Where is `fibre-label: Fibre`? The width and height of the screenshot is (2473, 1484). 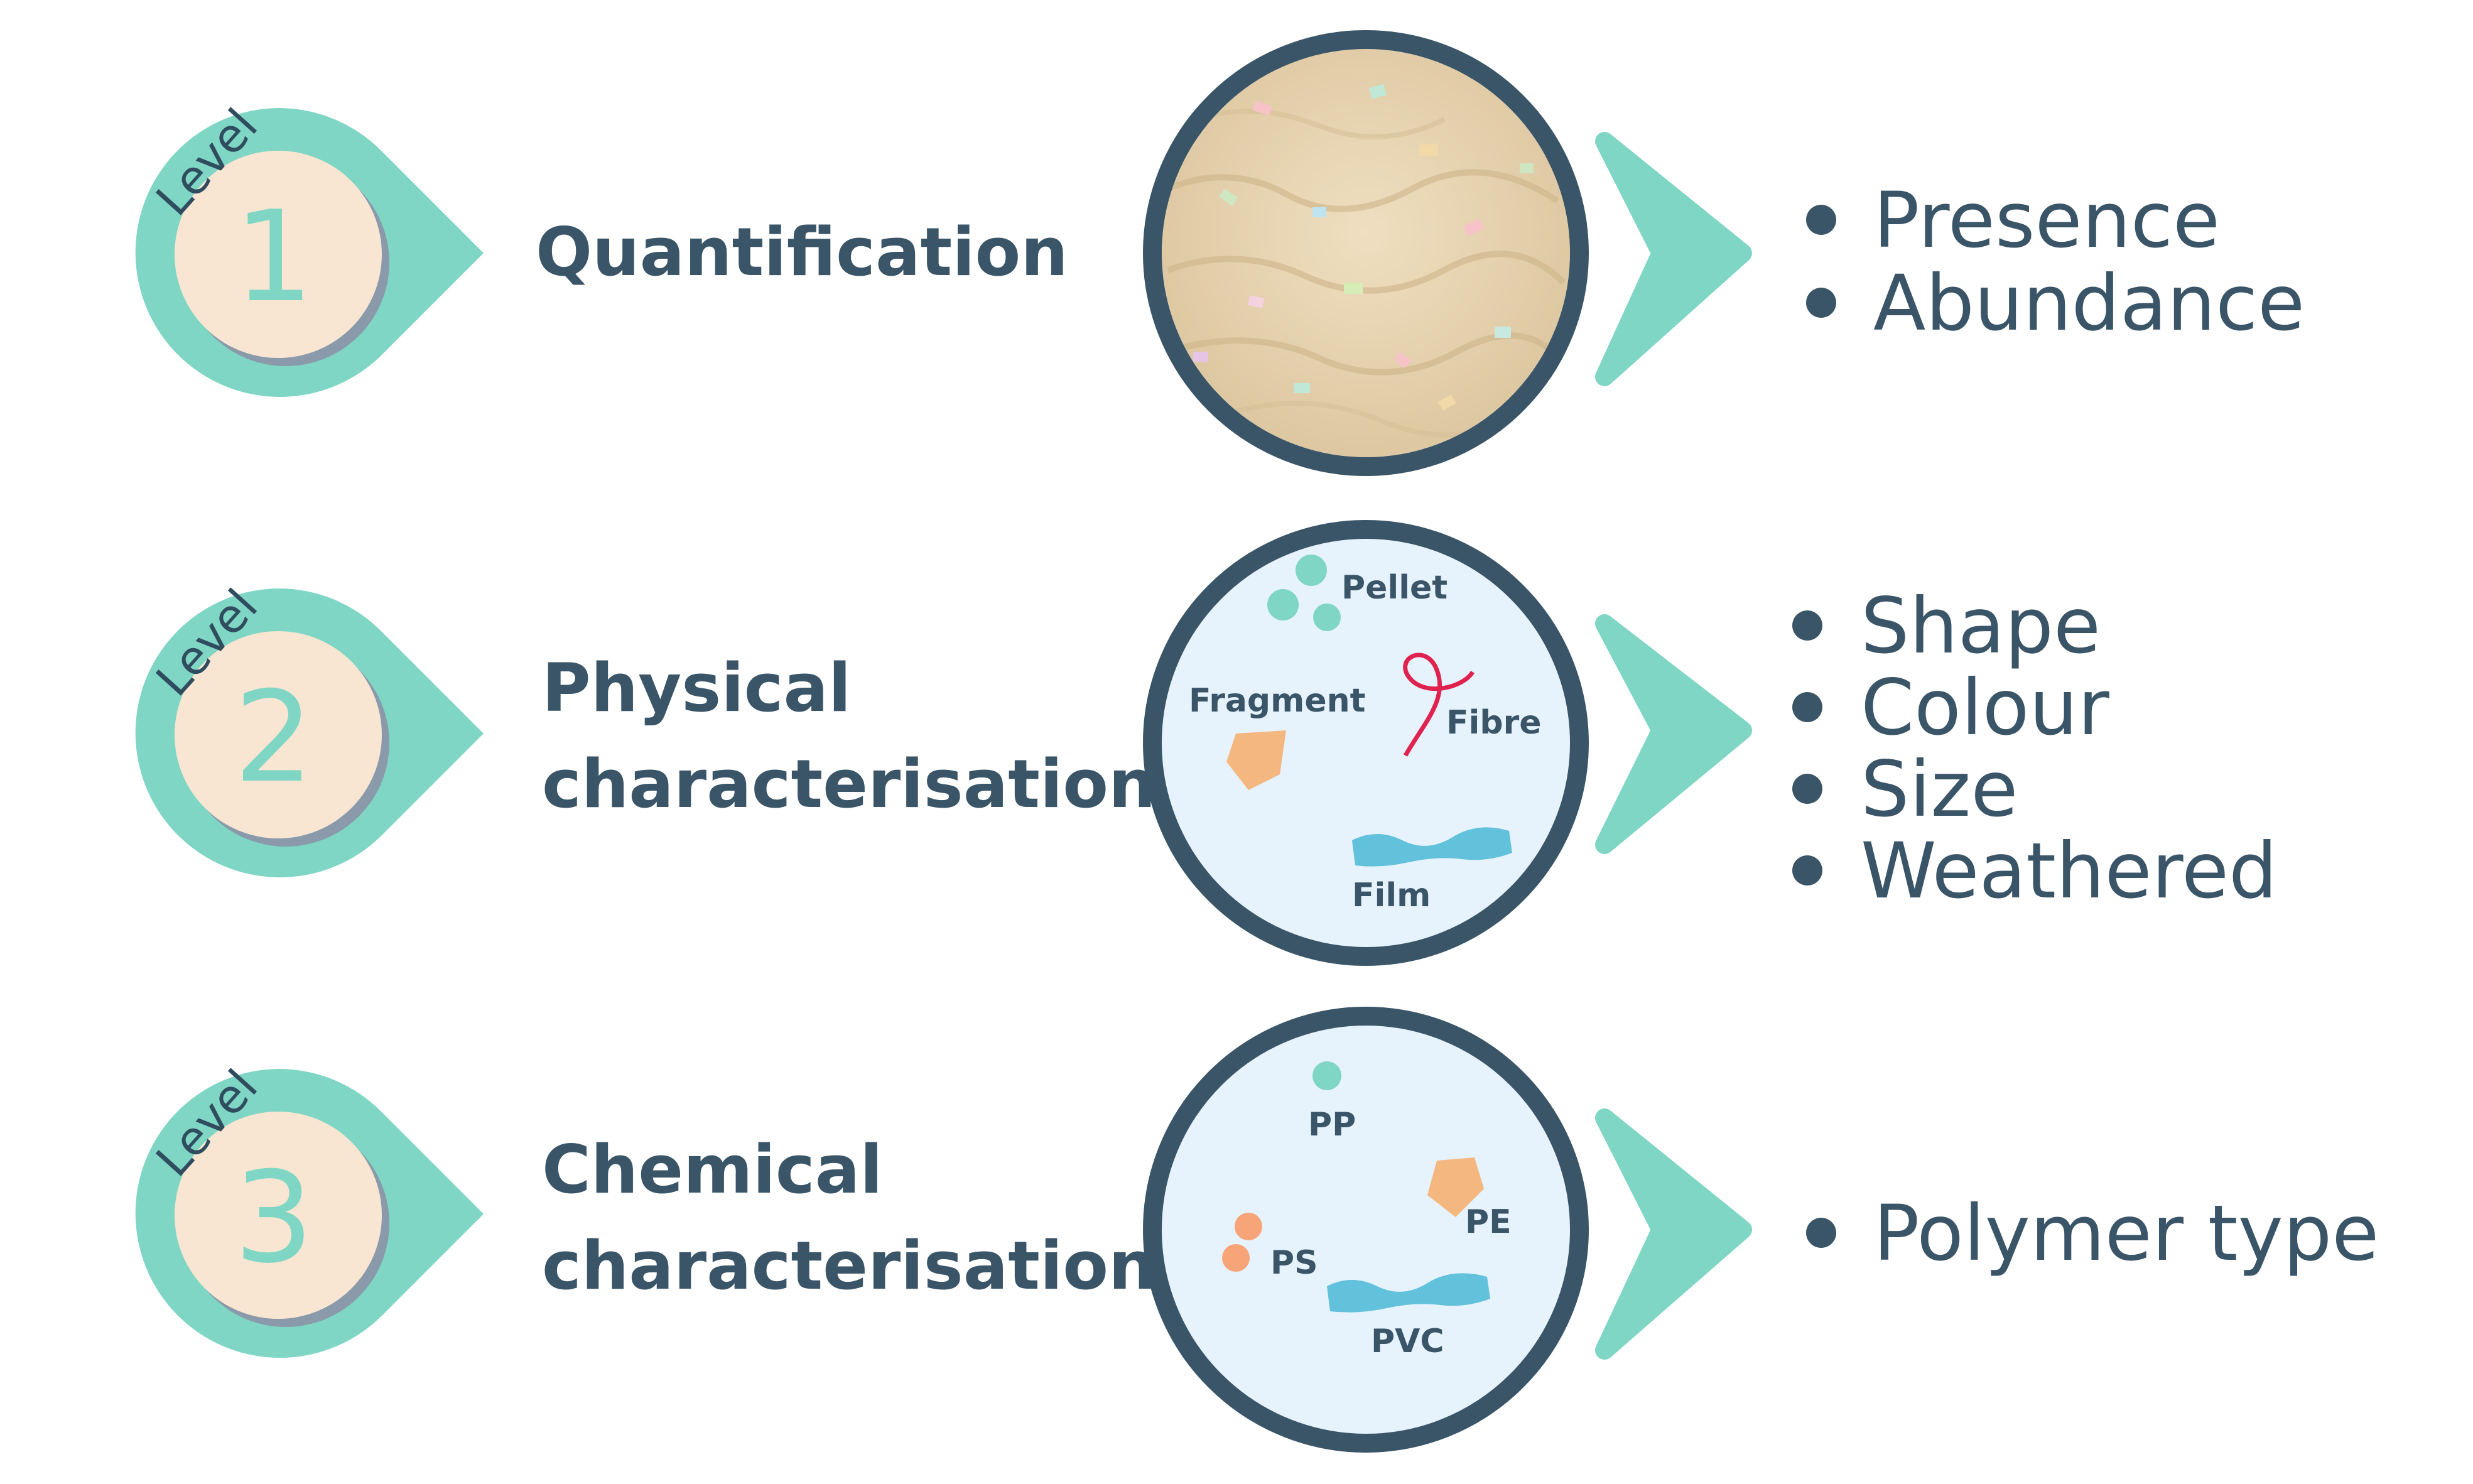
fibre-label: Fibre is located at coordinates (1494, 723).